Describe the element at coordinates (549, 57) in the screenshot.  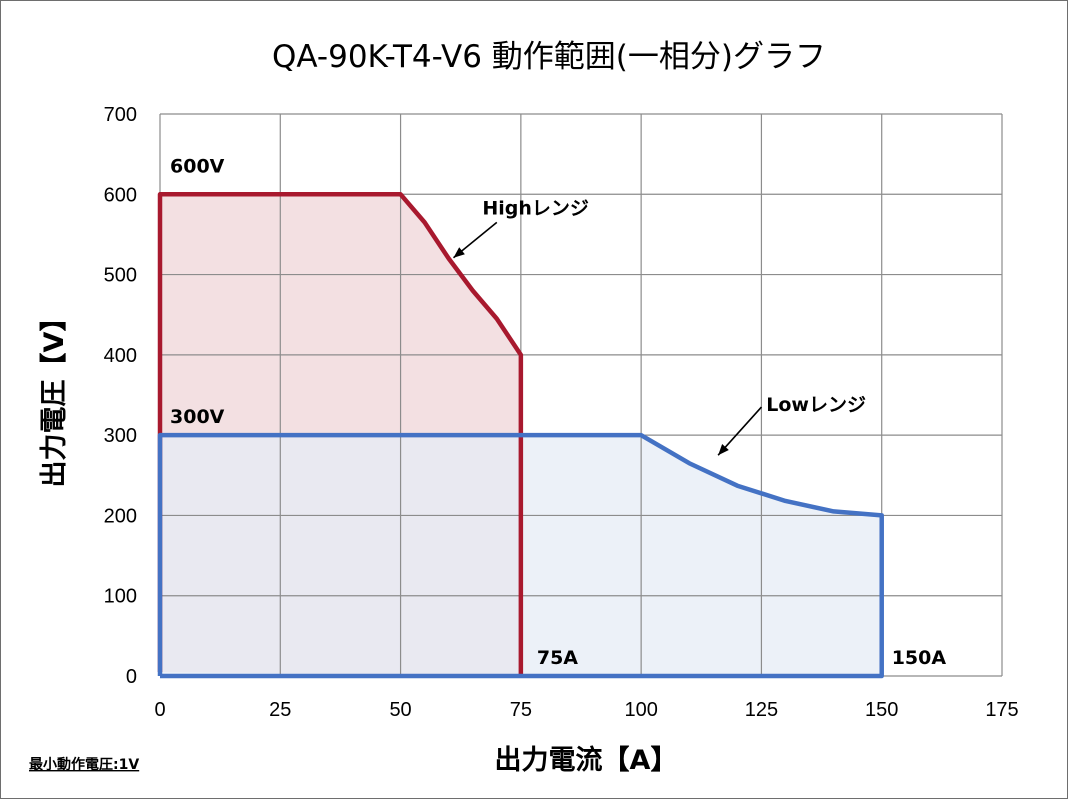
I see `chart-title: QA-90K-T4-V6 動作範囲(一相分)グラフ` at that location.